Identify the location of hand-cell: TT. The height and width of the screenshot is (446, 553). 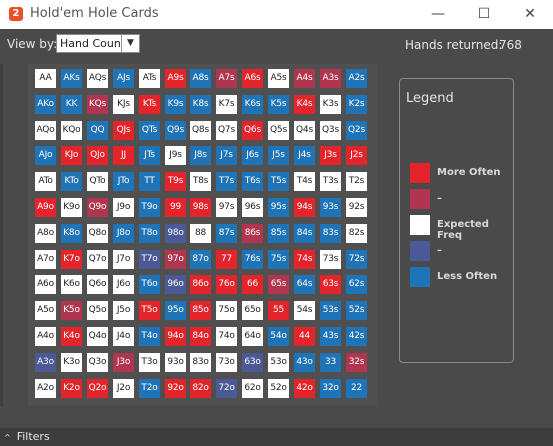
(149, 181).